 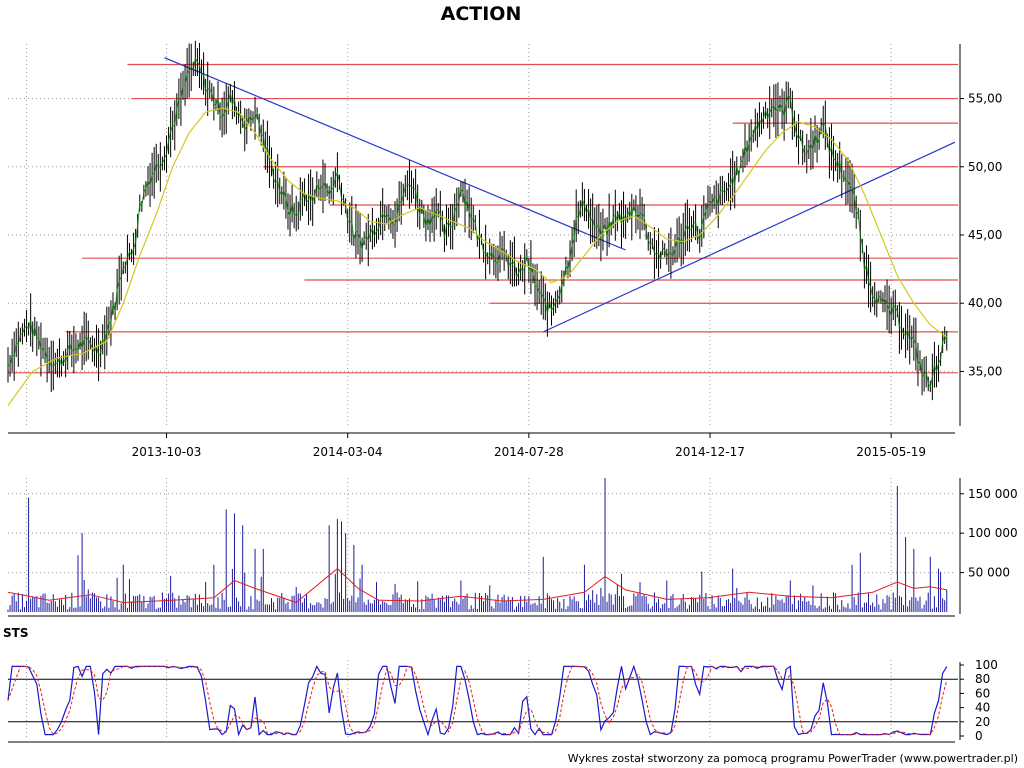 I want to click on stochastic-label: STS, so click(x=15, y=633).